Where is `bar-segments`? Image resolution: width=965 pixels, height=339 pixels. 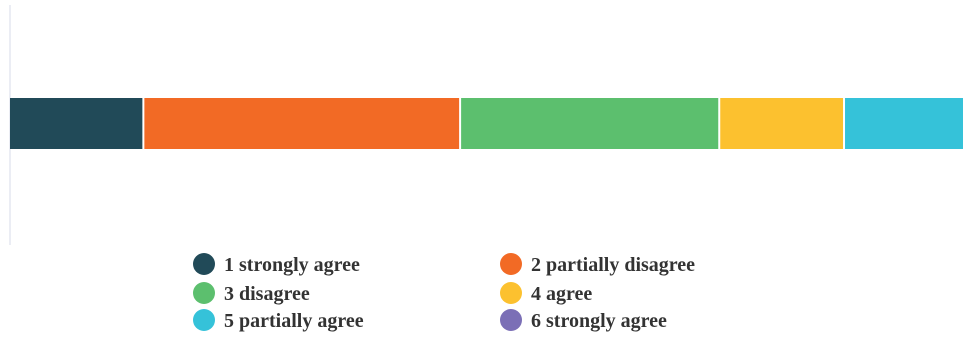 bar-segments is located at coordinates (486, 123).